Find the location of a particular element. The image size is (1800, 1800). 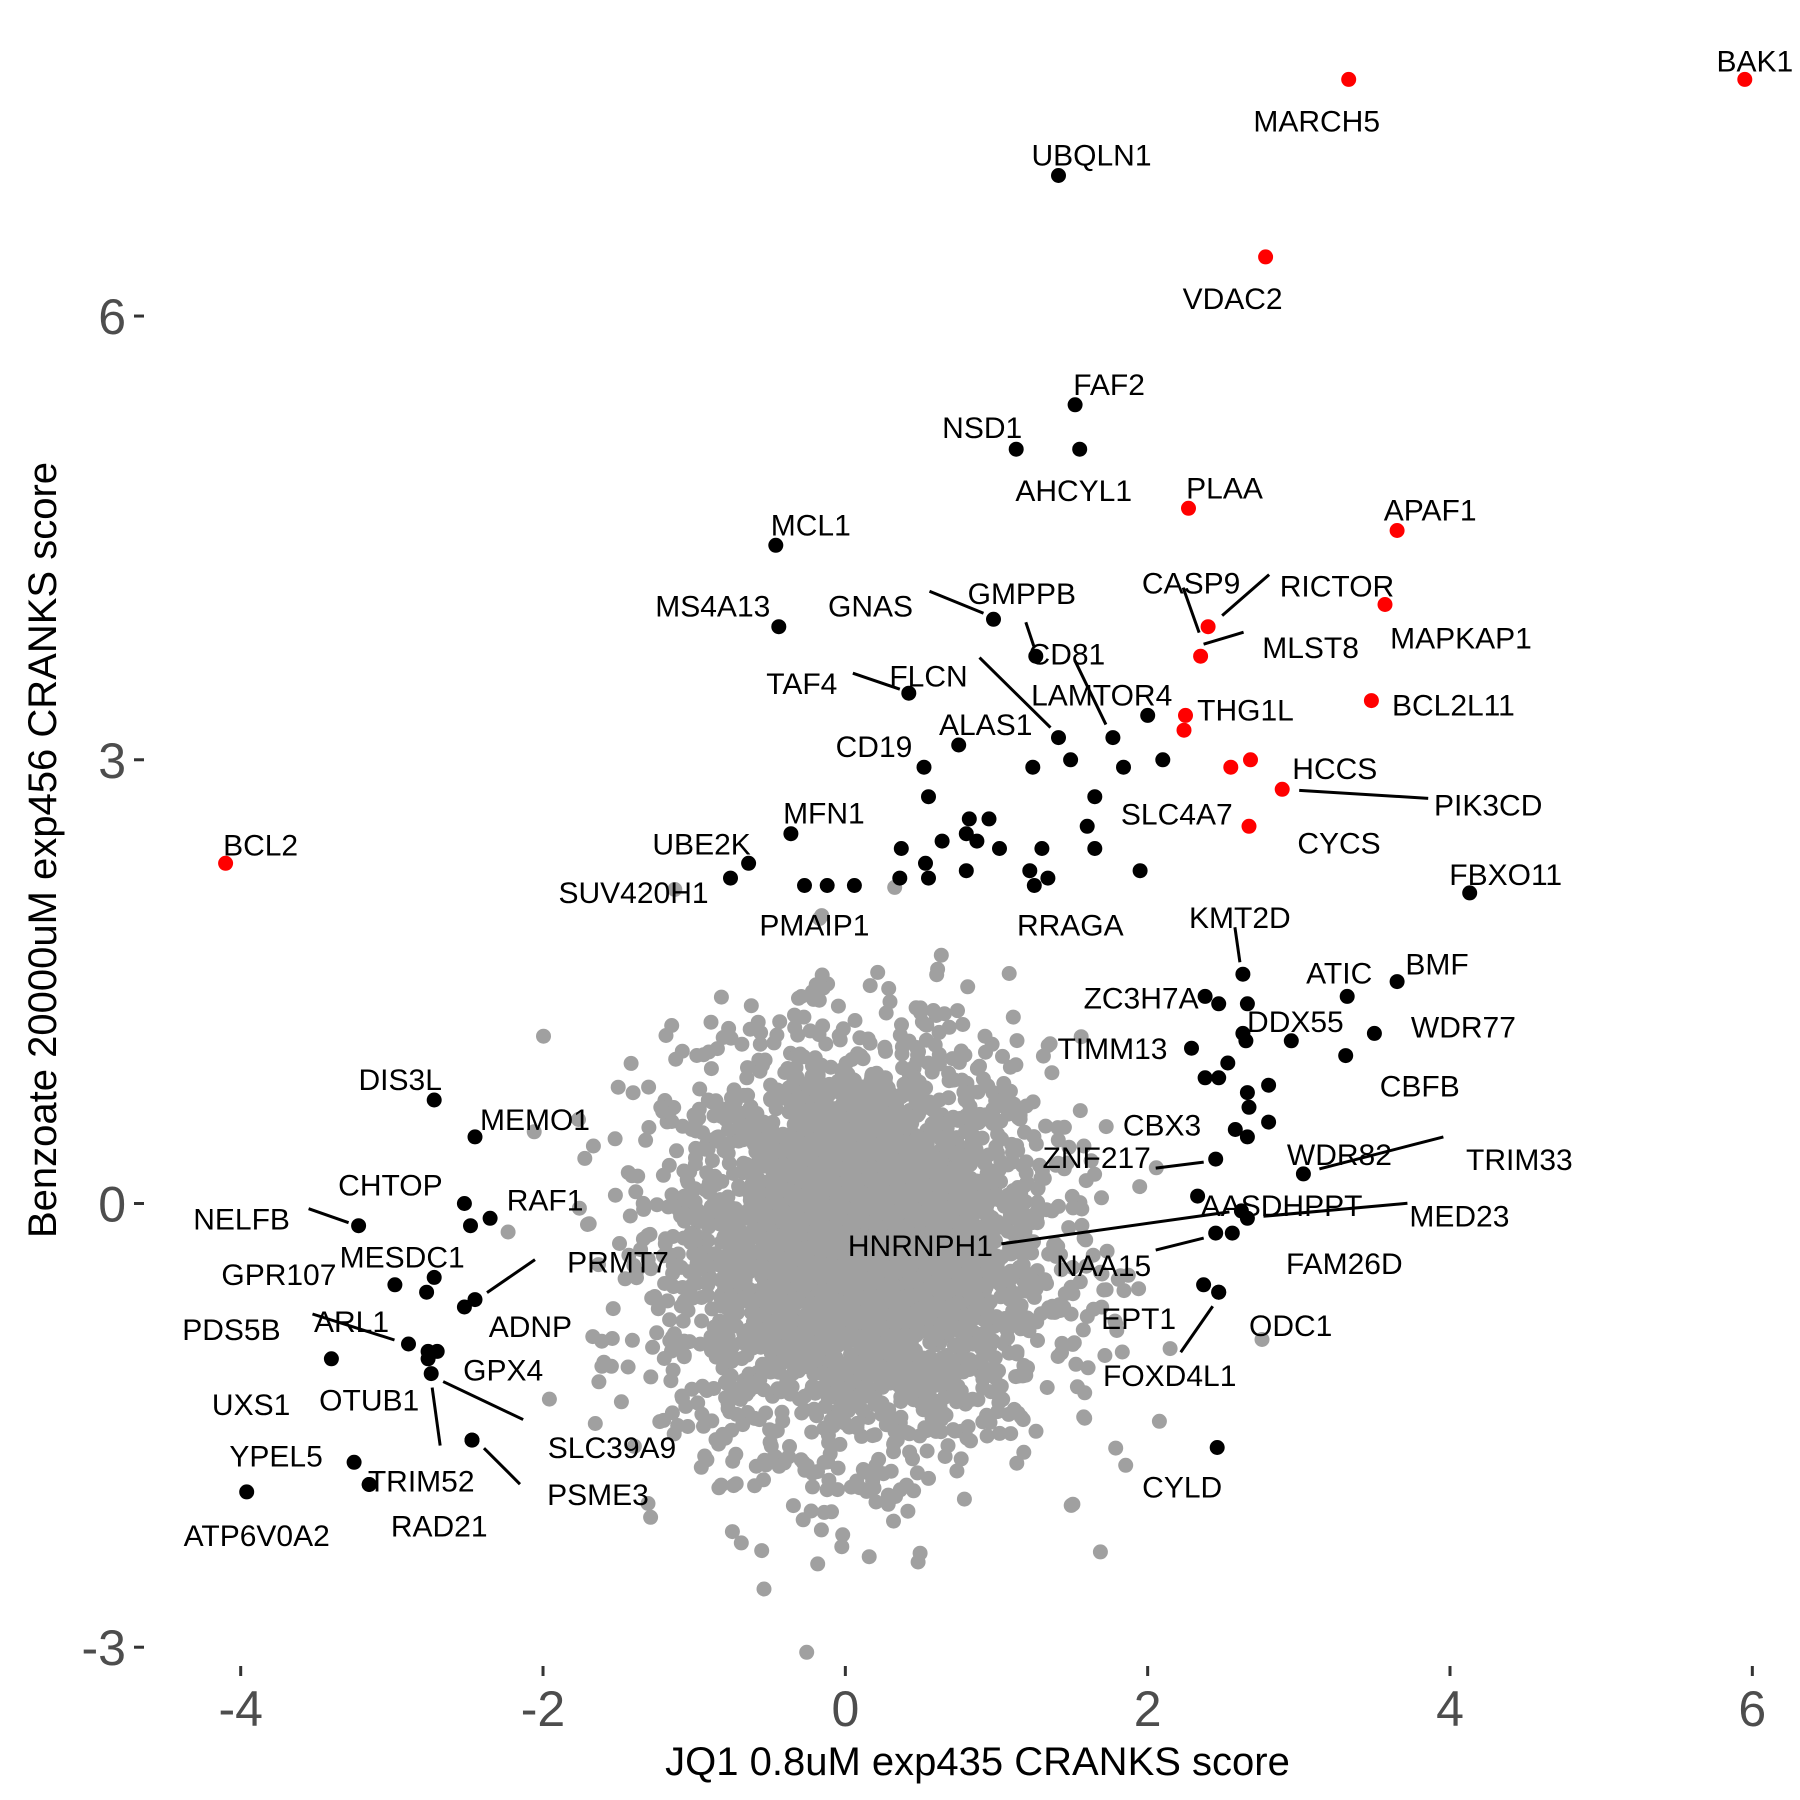

label-connector-line is located at coordinates (502, 1466).